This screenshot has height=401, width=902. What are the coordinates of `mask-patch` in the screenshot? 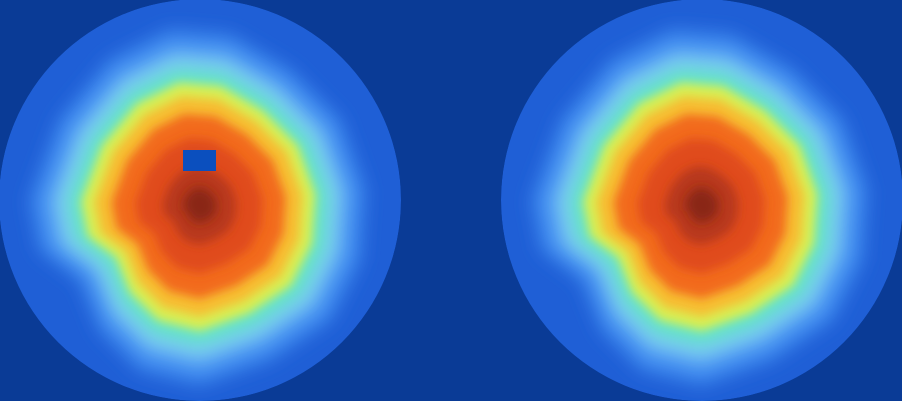 It's located at (199, 160).